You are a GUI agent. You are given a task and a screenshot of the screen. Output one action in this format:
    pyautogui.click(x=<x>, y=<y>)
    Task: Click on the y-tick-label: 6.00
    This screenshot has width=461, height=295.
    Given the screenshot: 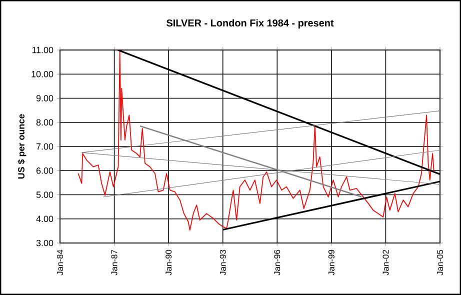 What is the action you would take?
    pyautogui.click(x=45, y=170)
    